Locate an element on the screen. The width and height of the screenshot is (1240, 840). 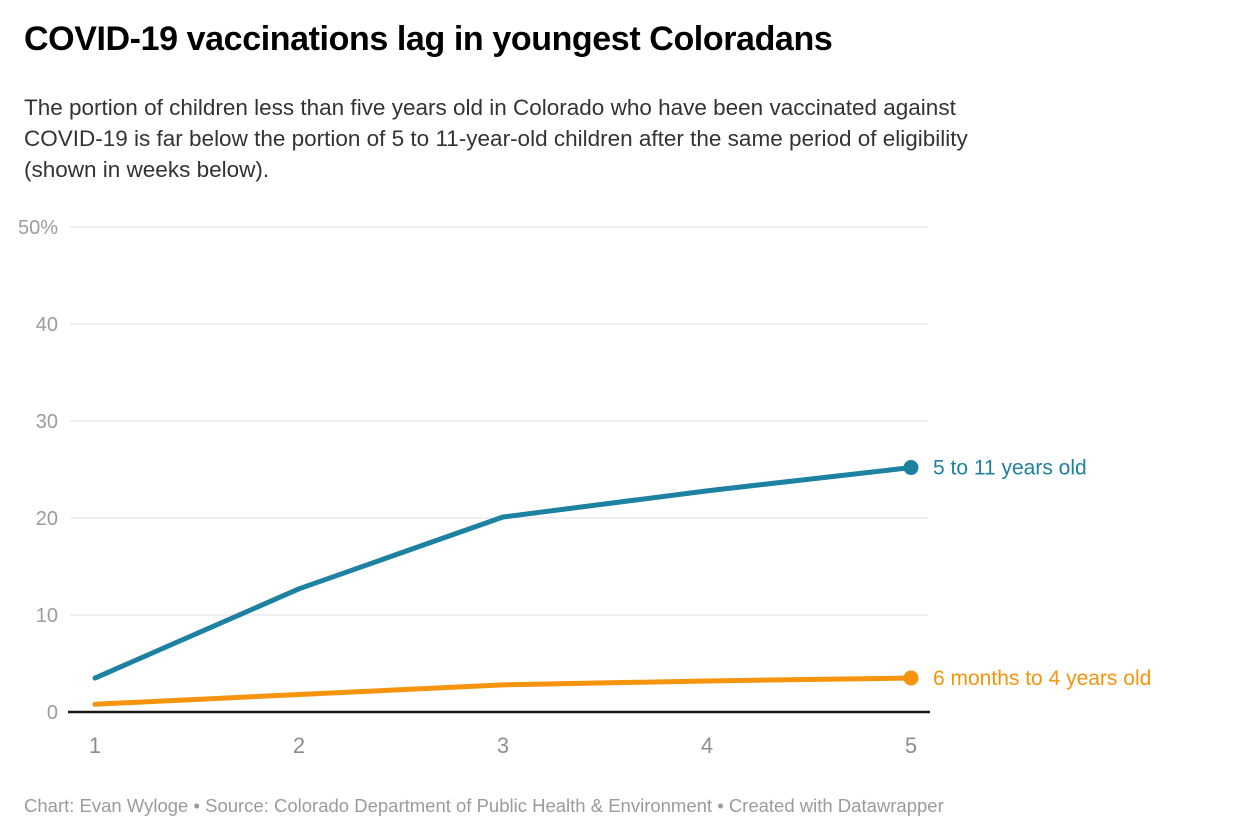
y-axis-tick-label: 20 is located at coordinates (47, 519).